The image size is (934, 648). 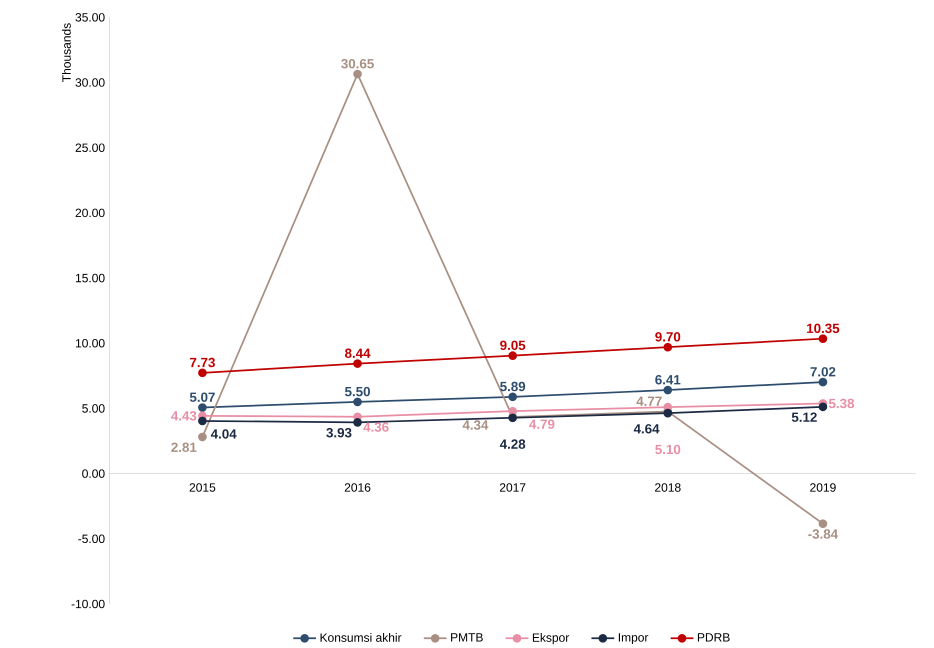 What do you see at coordinates (357, 353) in the screenshot?
I see `data-label: 8.44` at bounding box center [357, 353].